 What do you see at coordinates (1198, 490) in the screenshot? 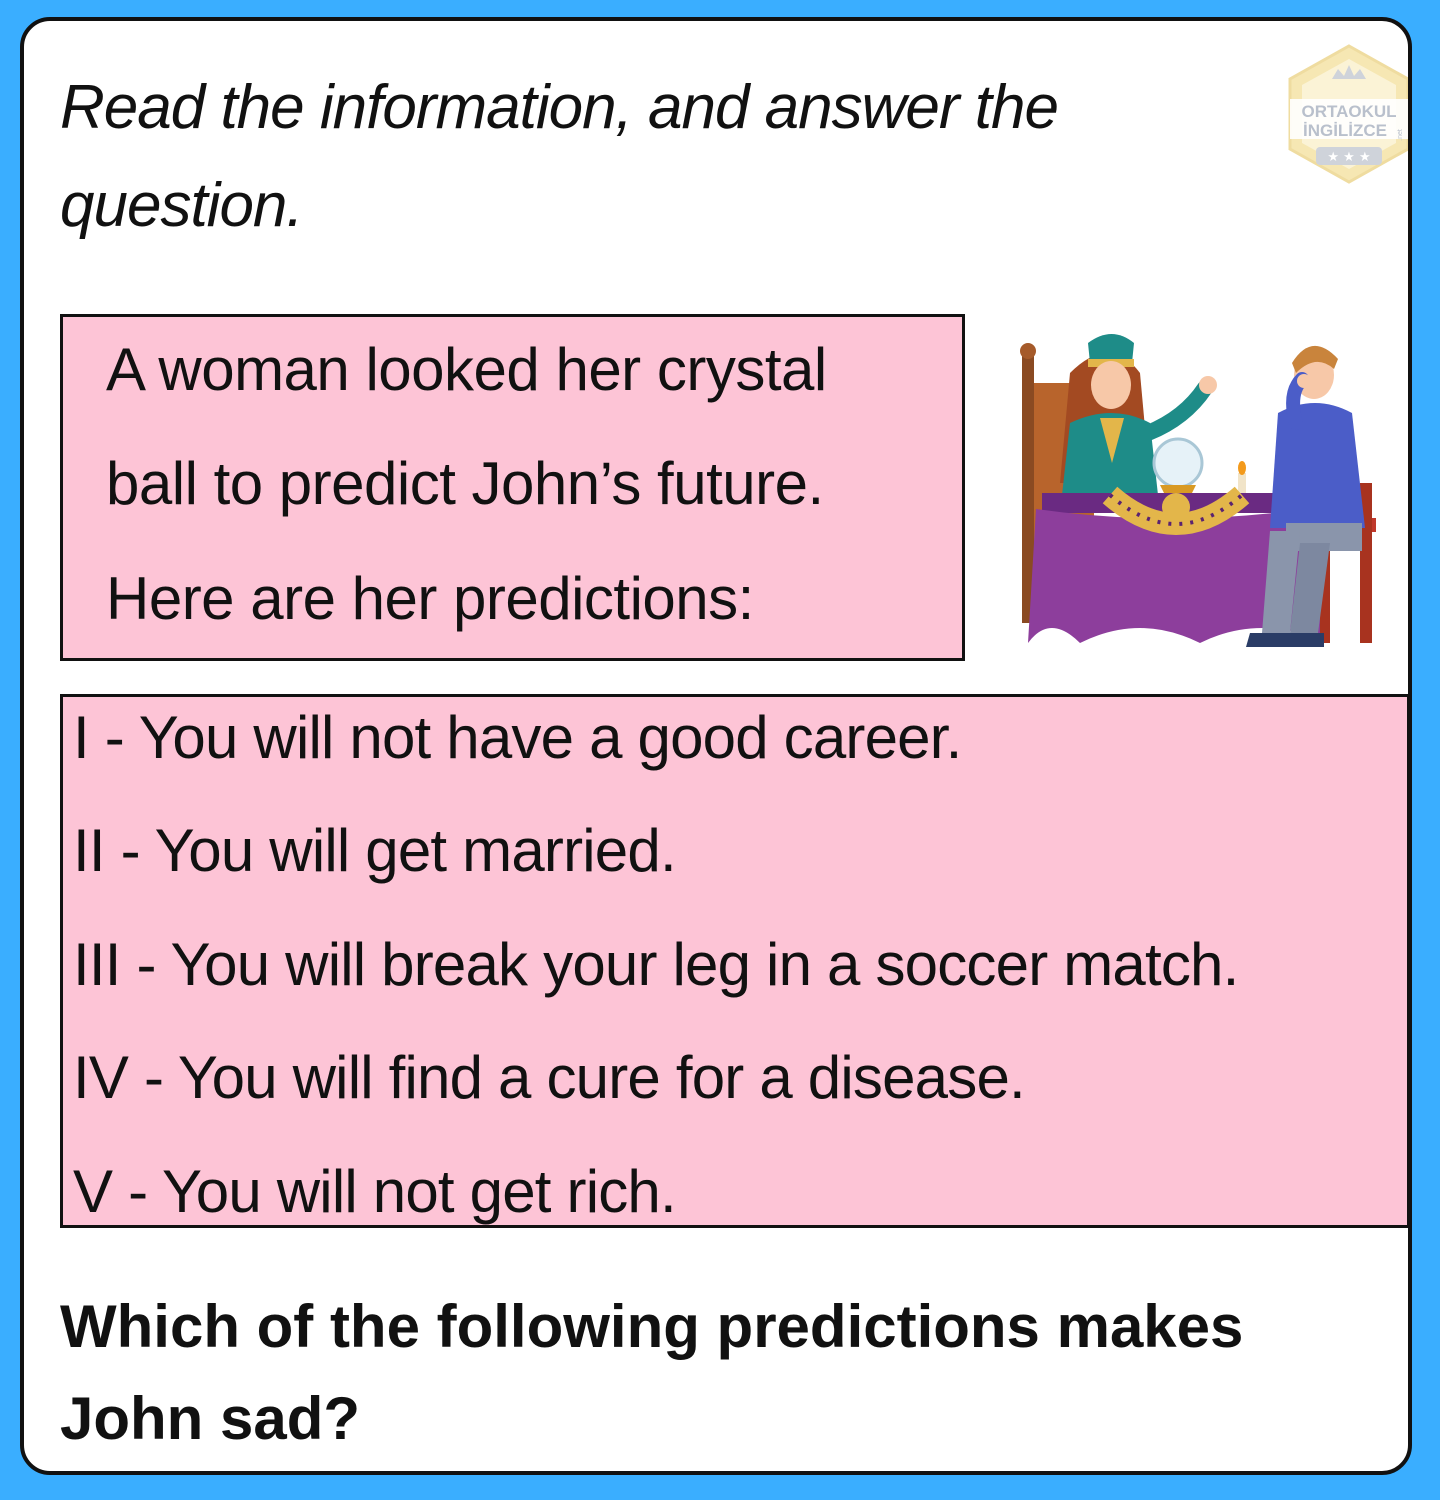
I see `fortune-teller-illustration` at bounding box center [1198, 490].